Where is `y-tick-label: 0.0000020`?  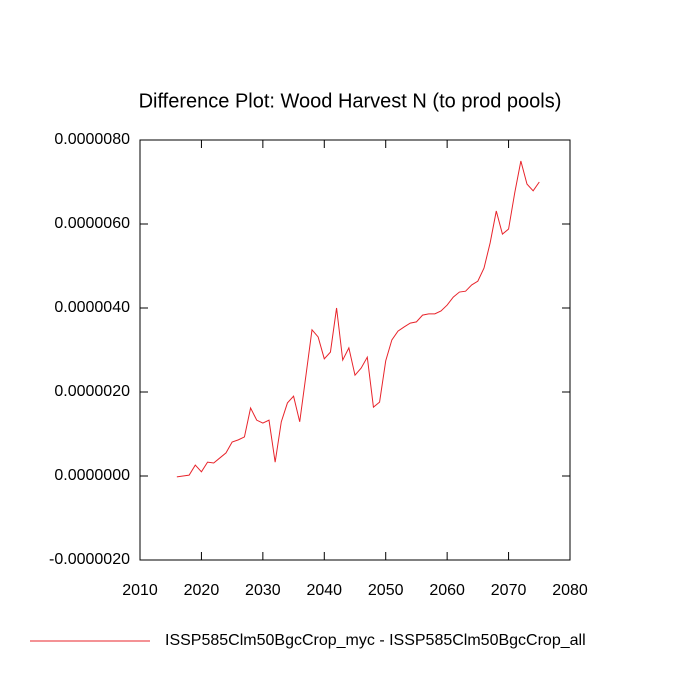 y-tick-label: 0.0000020 is located at coordinates (92, 391).